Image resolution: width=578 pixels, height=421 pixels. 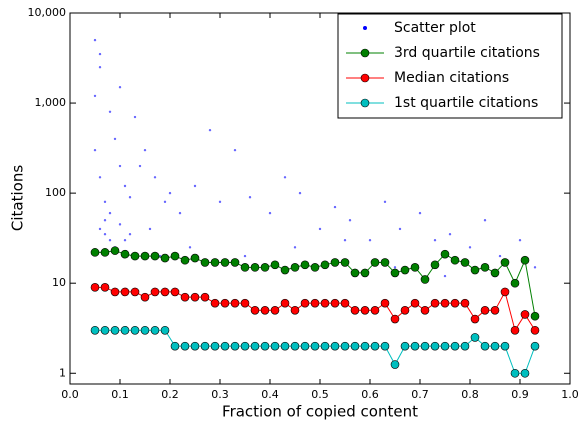 What do you see at coordinates (450, 66) in the screenshot?
I see `legend-box` at bounding box center [450, 66].